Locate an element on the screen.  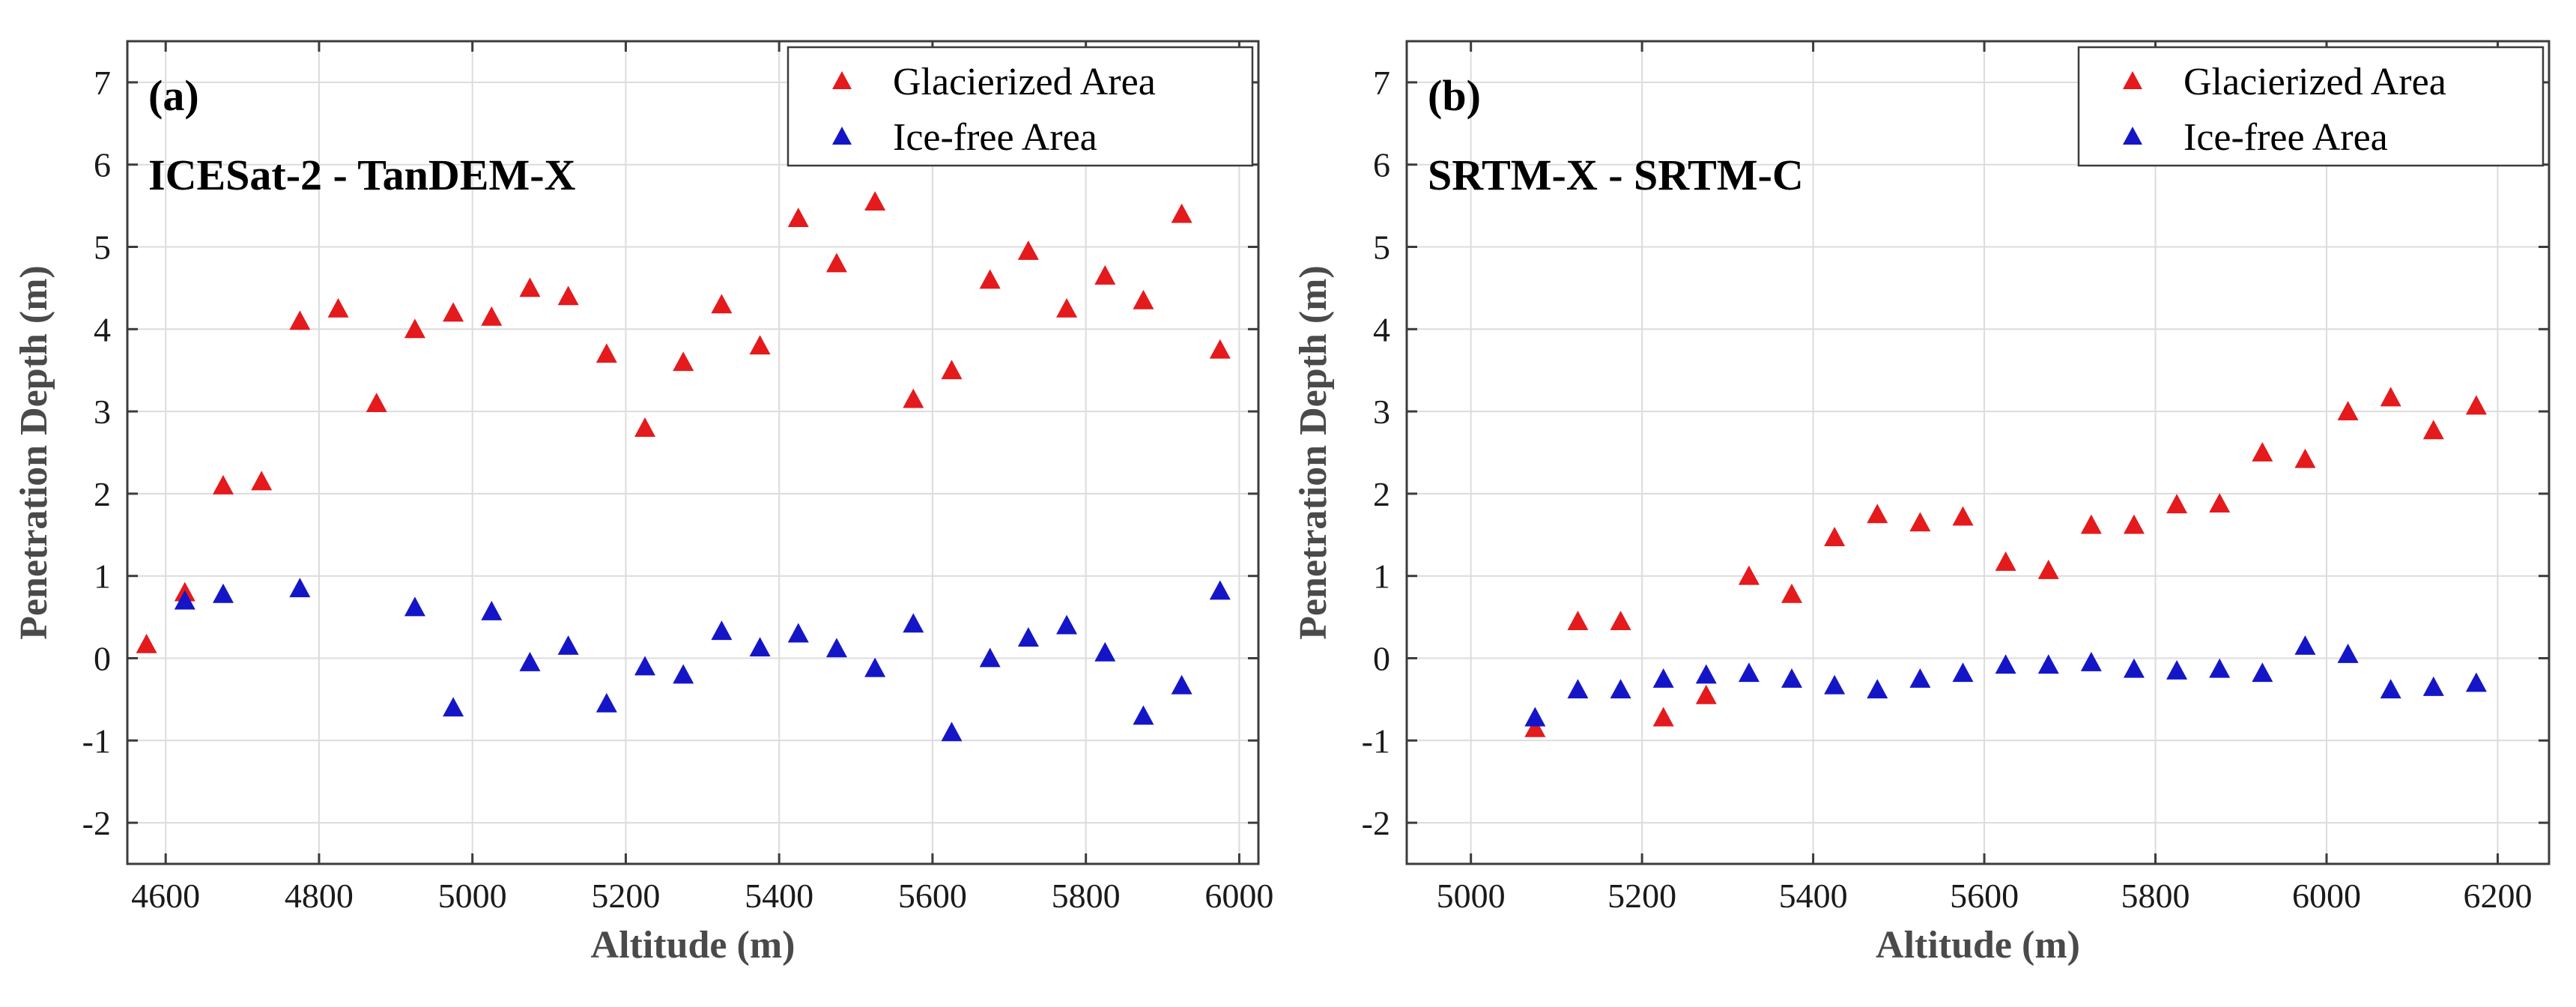
x-tick-label: 5200 is located at coordinates (1641, 896).